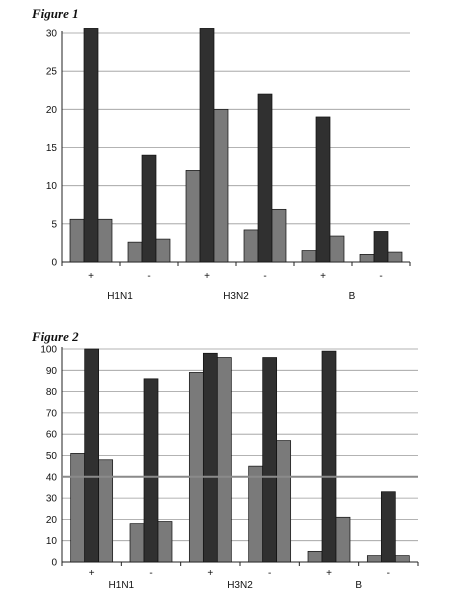 The image size is (474, 604). I want to click on fig2-group-label: H1N1, so click(122, 585).